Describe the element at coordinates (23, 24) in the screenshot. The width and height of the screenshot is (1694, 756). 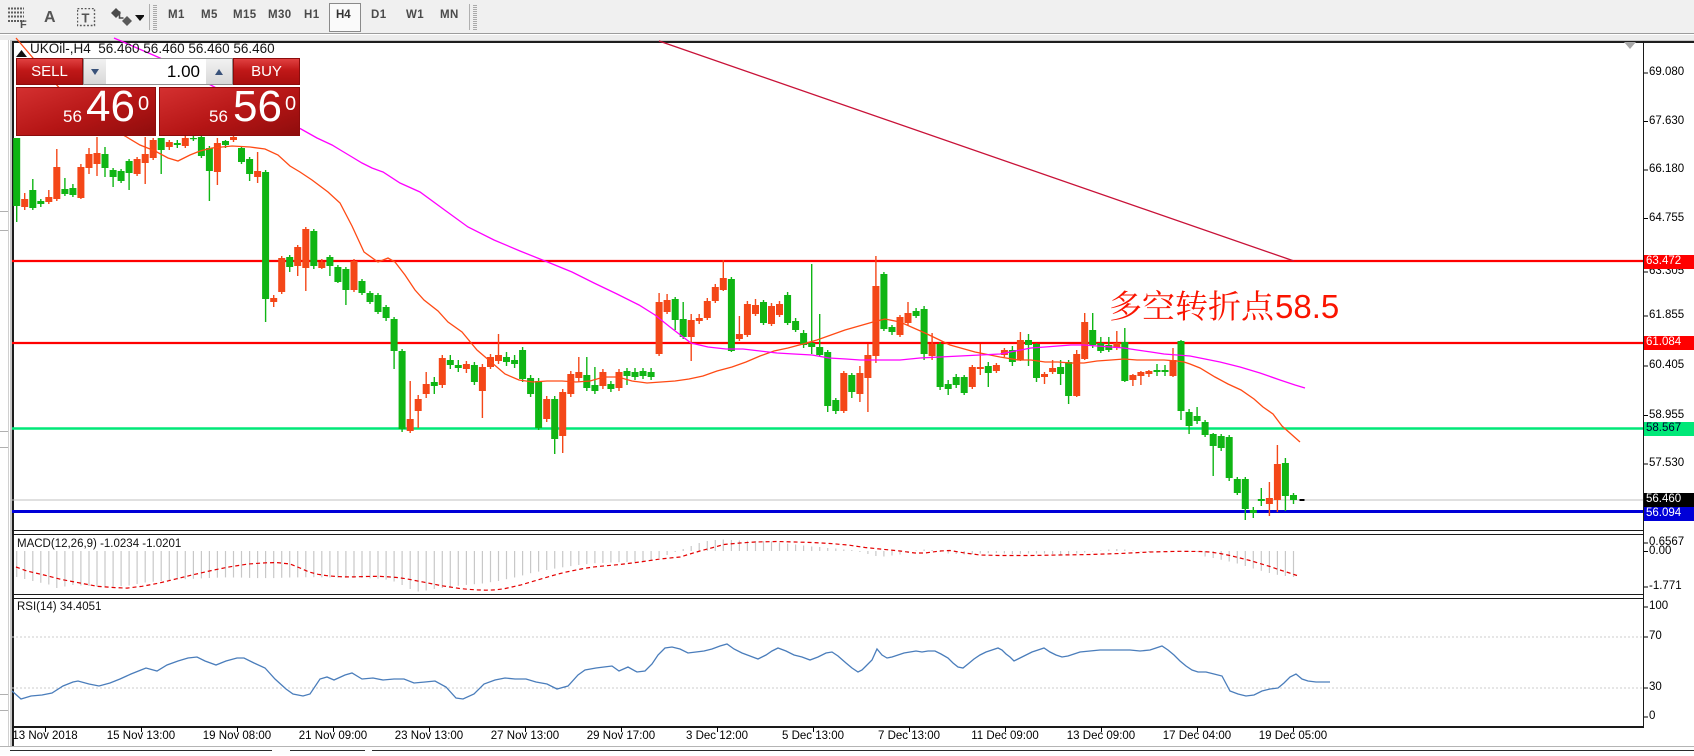
I see `svg-text: F` at that location.